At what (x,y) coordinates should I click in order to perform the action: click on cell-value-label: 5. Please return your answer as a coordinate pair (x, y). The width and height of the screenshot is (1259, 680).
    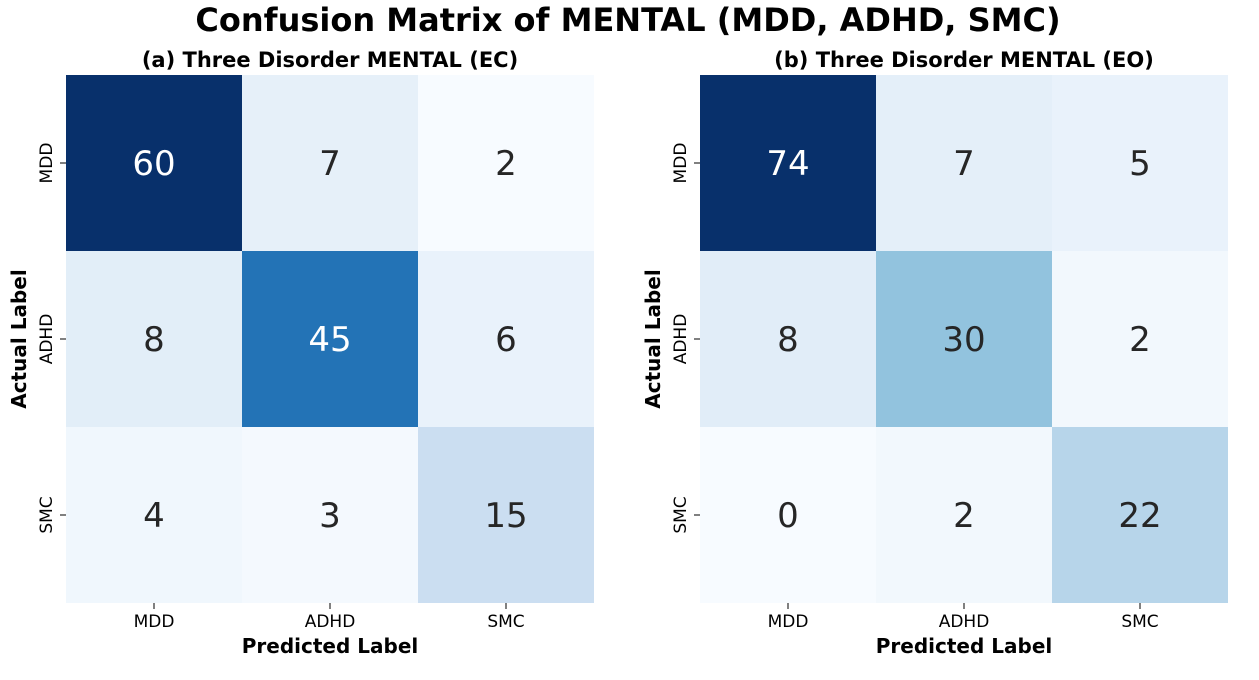
    Looking at the image, I should click on (1140, 164).